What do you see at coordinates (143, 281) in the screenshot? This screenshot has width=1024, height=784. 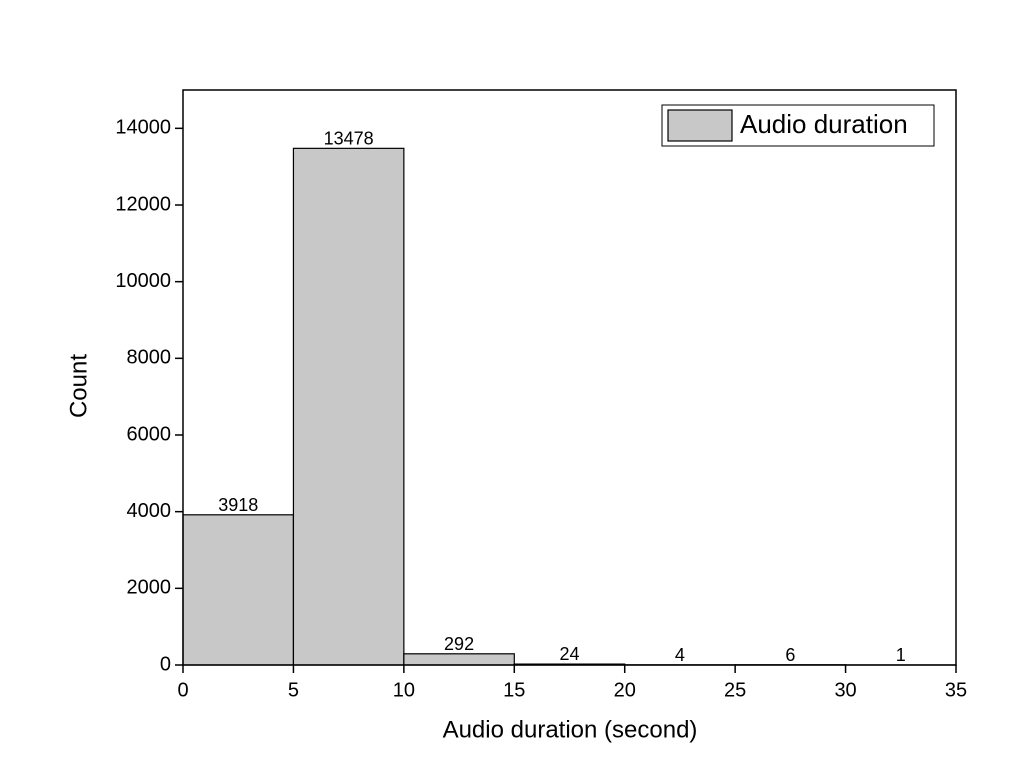 I see `y-tick-label: 10000` at bounding box center [143, 281].